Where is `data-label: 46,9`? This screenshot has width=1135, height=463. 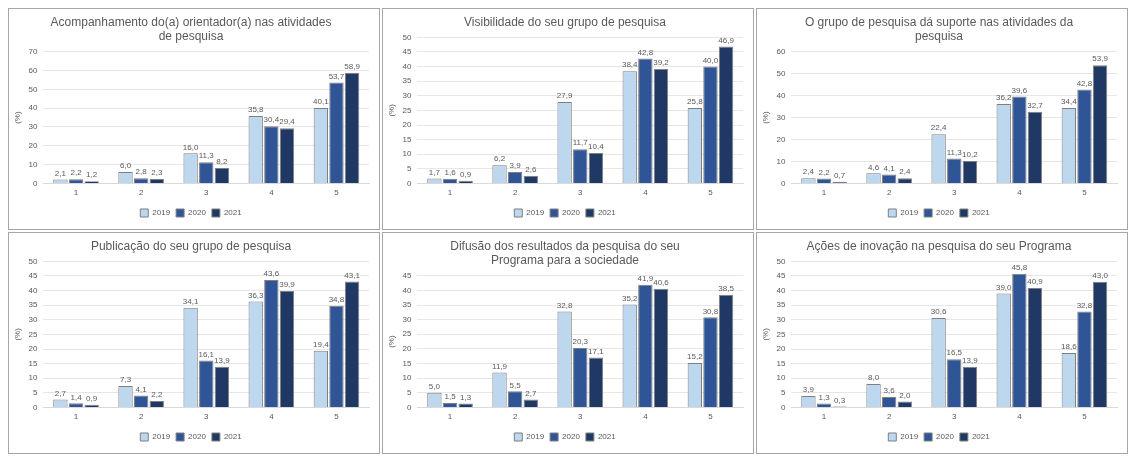 data-label: 46,9 is located at coordinates (726, 40).